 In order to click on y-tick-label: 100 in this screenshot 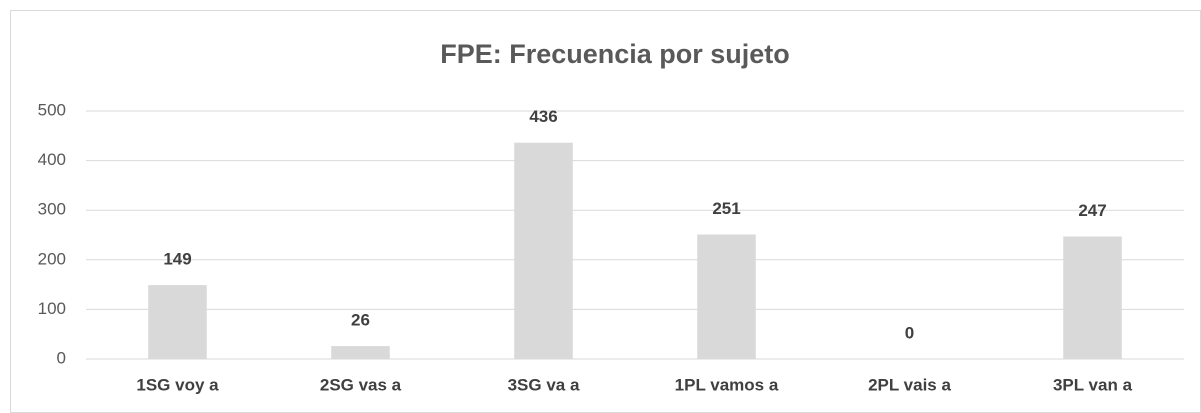, I will do `click(52, 308)`.